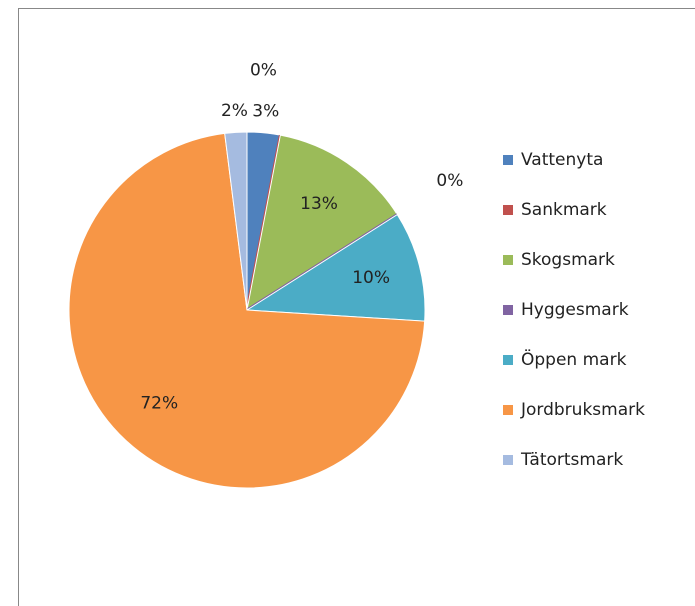  I want to click on data-label: 2%, so click(234, 111).